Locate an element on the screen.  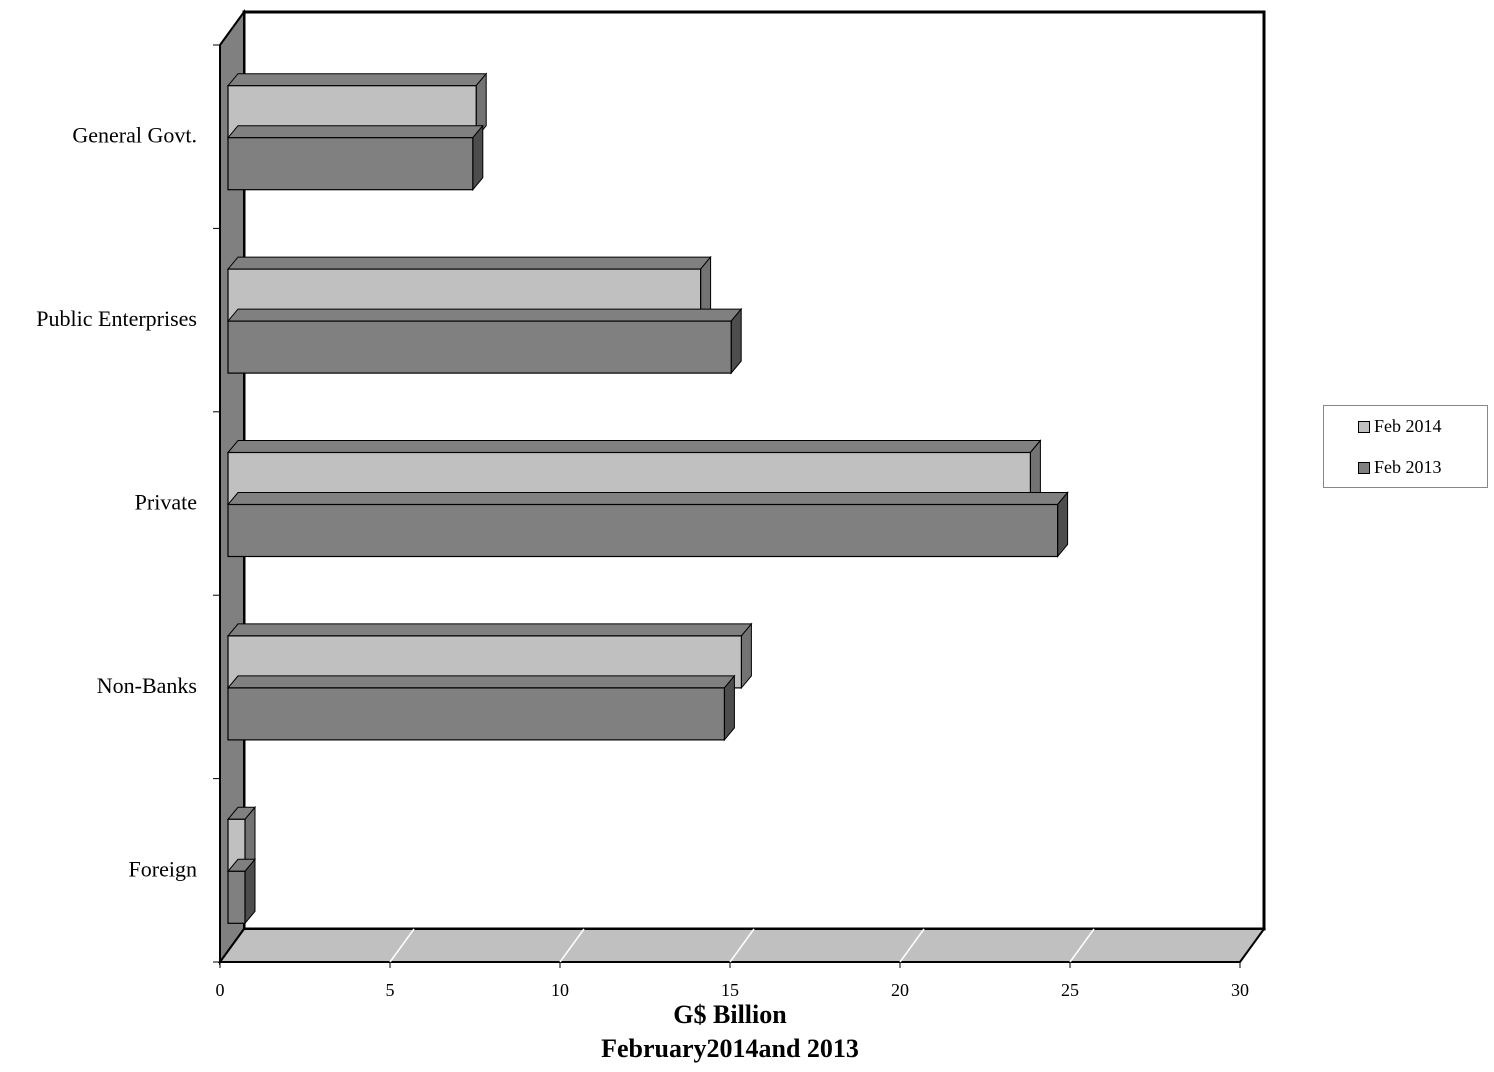
chart-legend: Feb 2014 Feb 2013 is located at coordinates (1405, 446).